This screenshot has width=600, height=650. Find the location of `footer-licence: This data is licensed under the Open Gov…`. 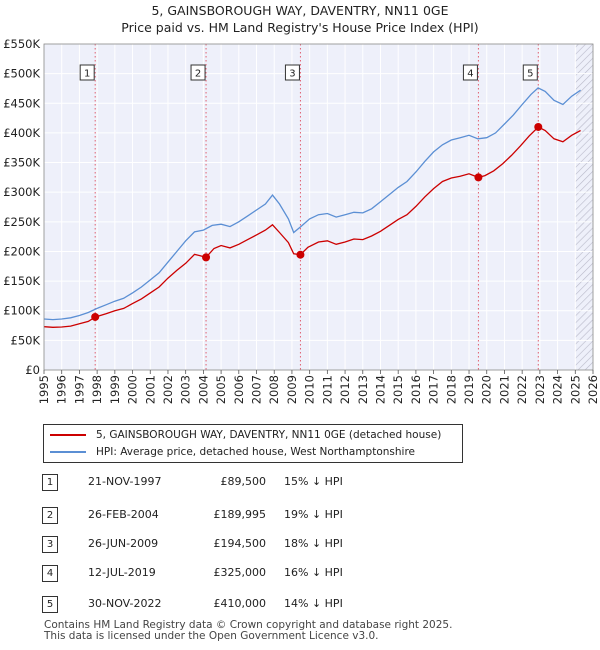

footer-licence: This data is licensed under the Open Gov… is located at coordinates (211, 636).